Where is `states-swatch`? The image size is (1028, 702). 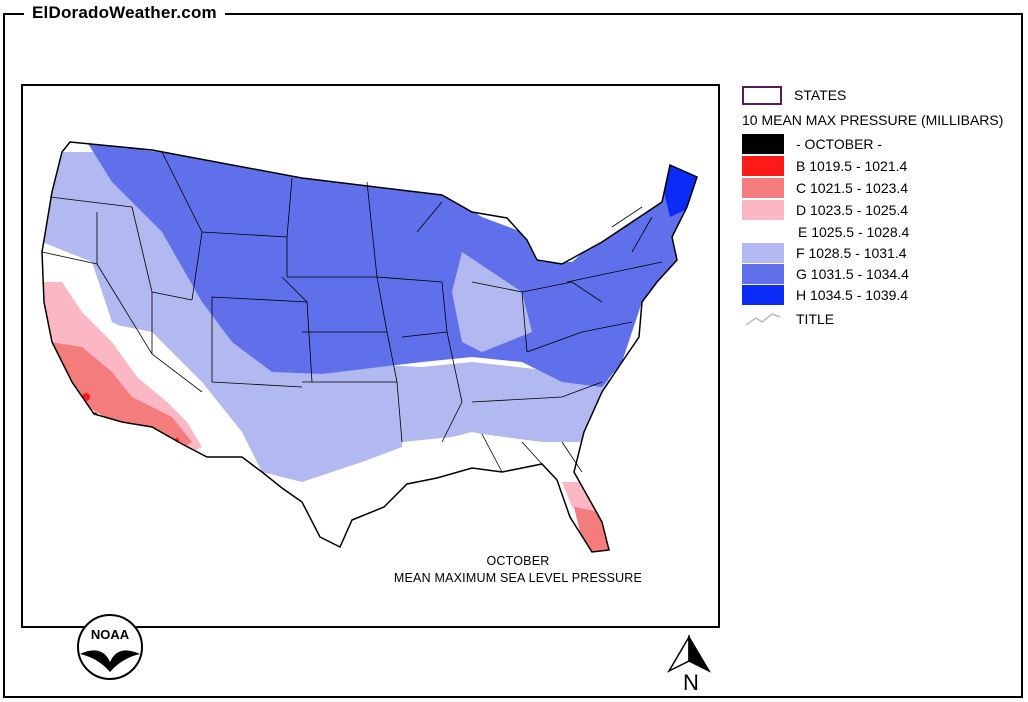
states-swatch is located at coordinates (762, 95).